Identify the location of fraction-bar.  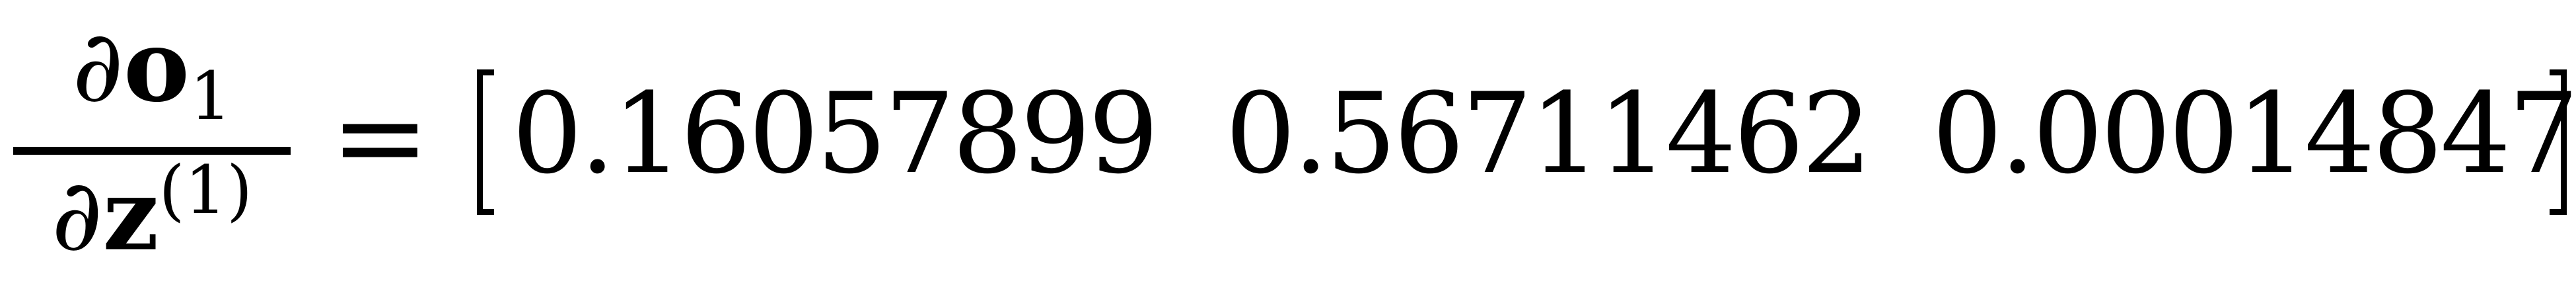
(152, 151).